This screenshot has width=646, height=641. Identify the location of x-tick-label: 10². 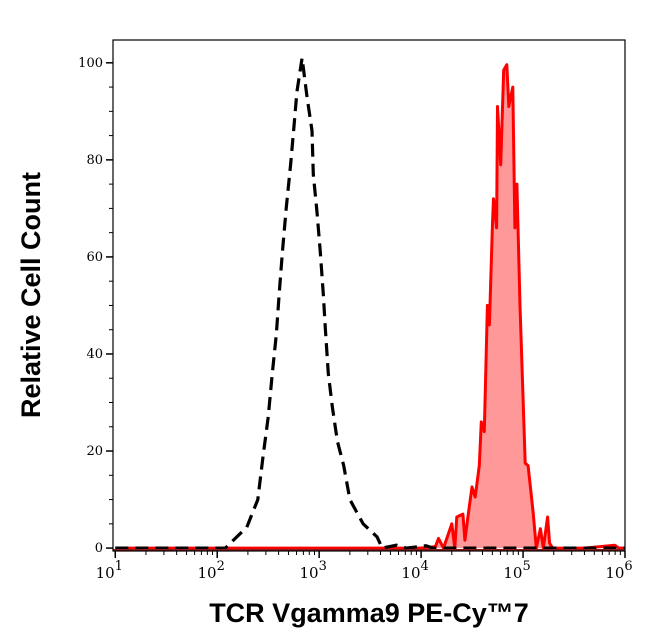
(211, 570).